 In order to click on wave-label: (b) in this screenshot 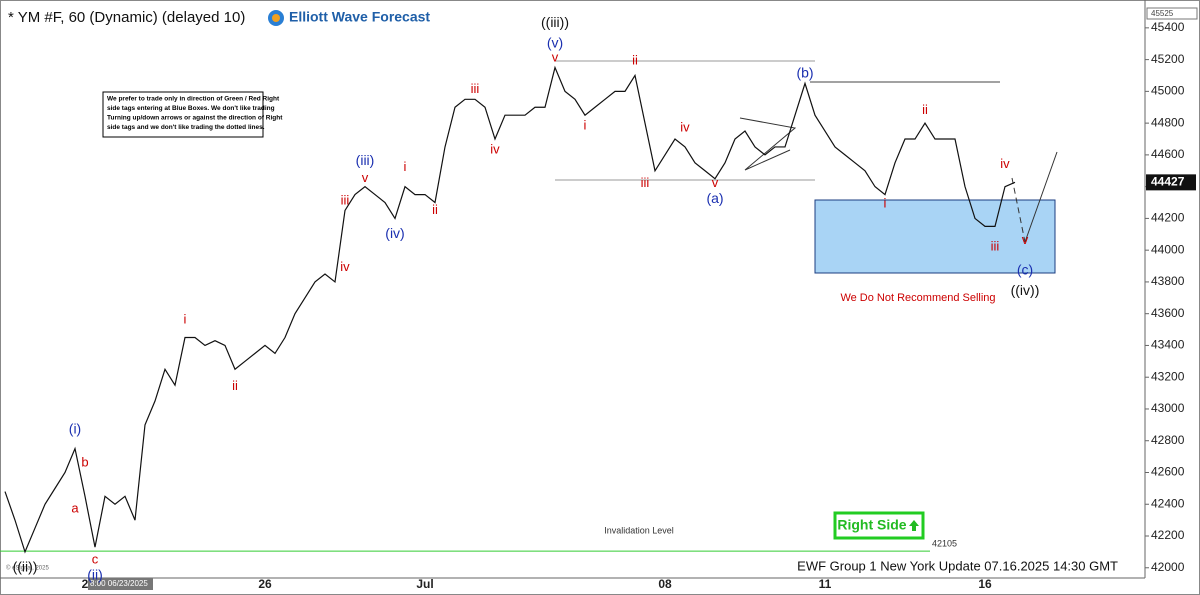, I will do `click(804, 73)`.